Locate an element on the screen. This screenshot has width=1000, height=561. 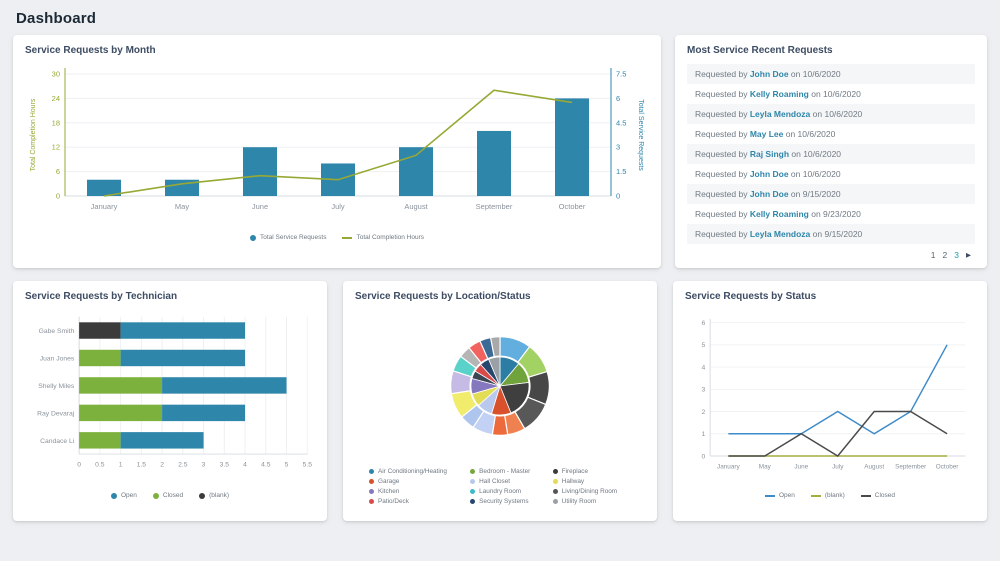
loc-living-dining-room-legend-item: Living/Dining Room is located at coordinates (591, 491).